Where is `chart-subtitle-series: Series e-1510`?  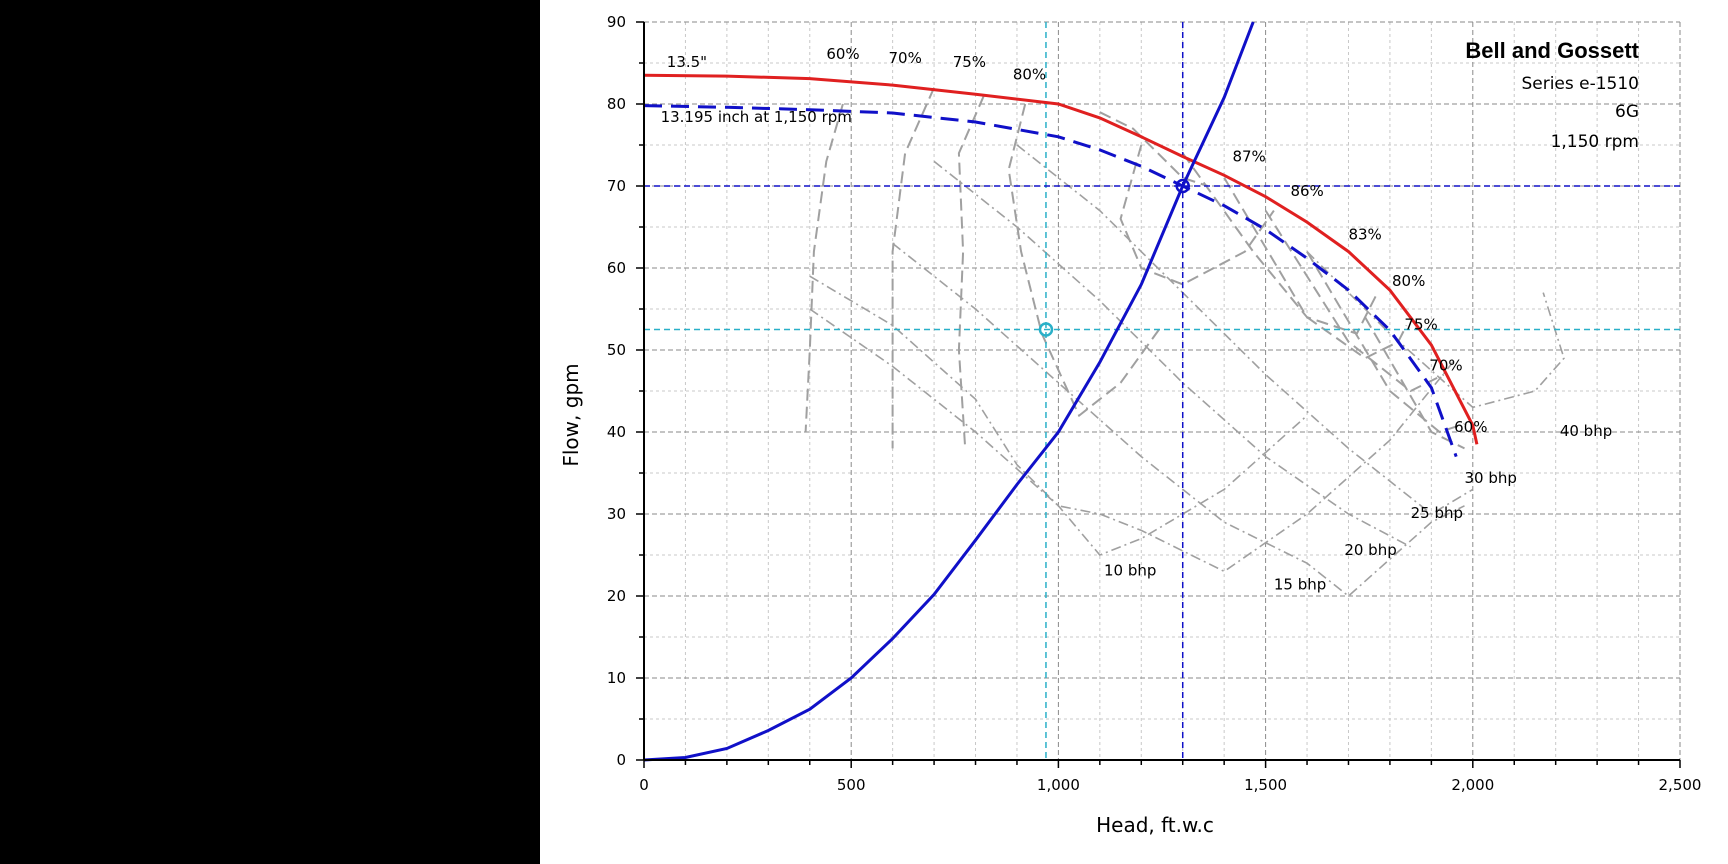 chart-subtitle-series: Series e-1510 is located at coordinates (1580, 84).